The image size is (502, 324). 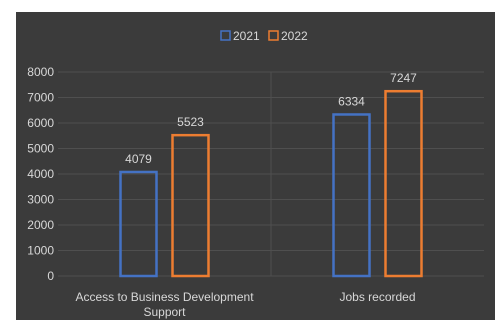 What do you see at coordinates (50, 276) in the screenshot?
I see `y-tick-label: 0` at bounding box center [50, 276].